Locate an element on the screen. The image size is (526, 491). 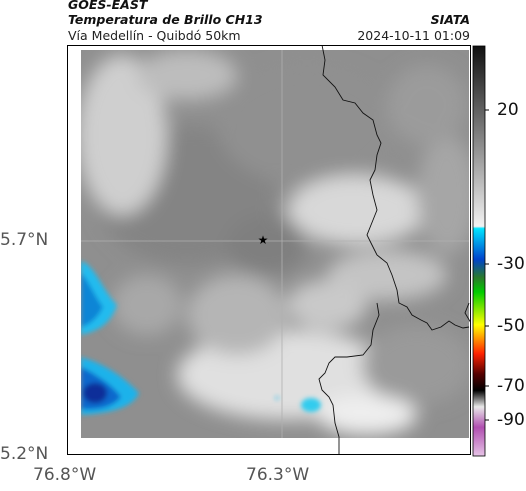
colorbar-tick-label: -50 is located at coordinates (511, 326).